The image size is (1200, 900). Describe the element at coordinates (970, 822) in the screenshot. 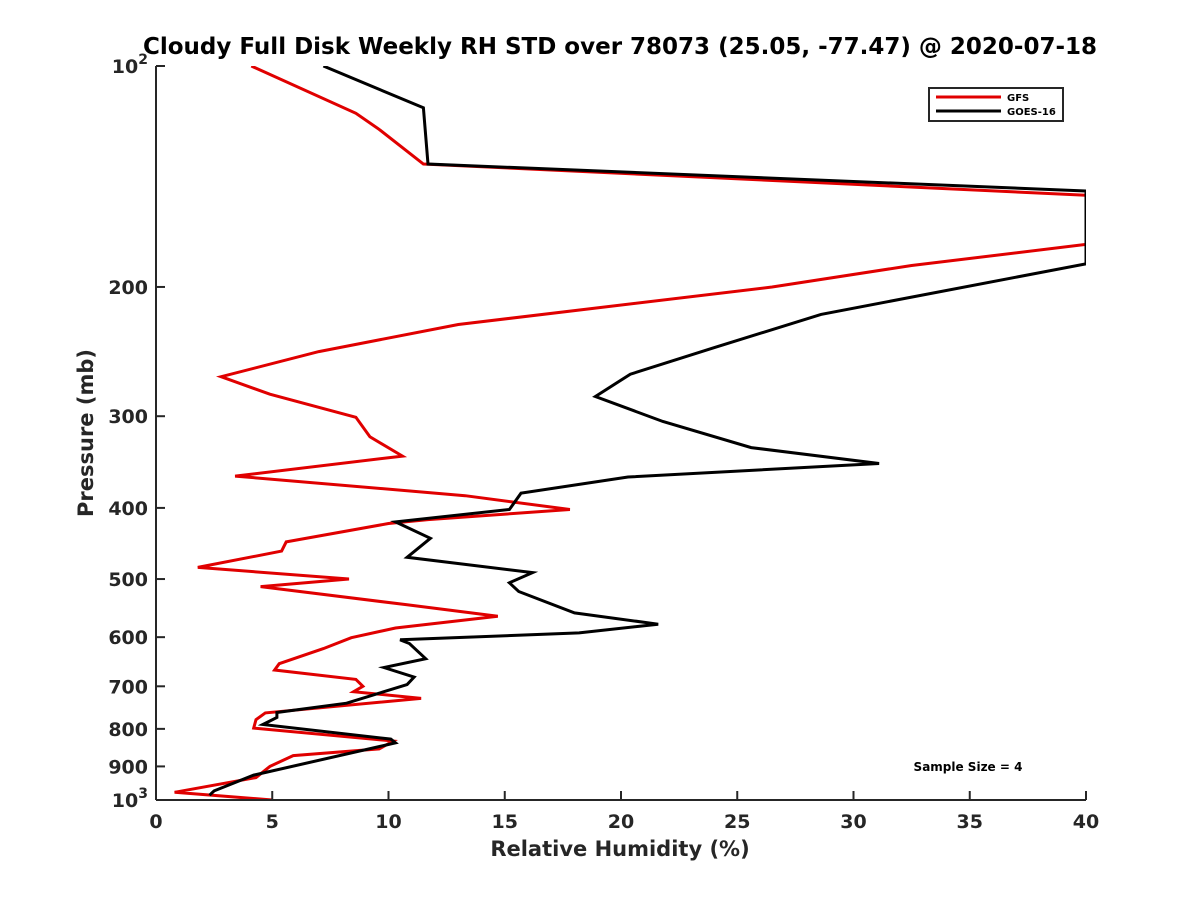

I see `x-tick-label: 35` at that location.